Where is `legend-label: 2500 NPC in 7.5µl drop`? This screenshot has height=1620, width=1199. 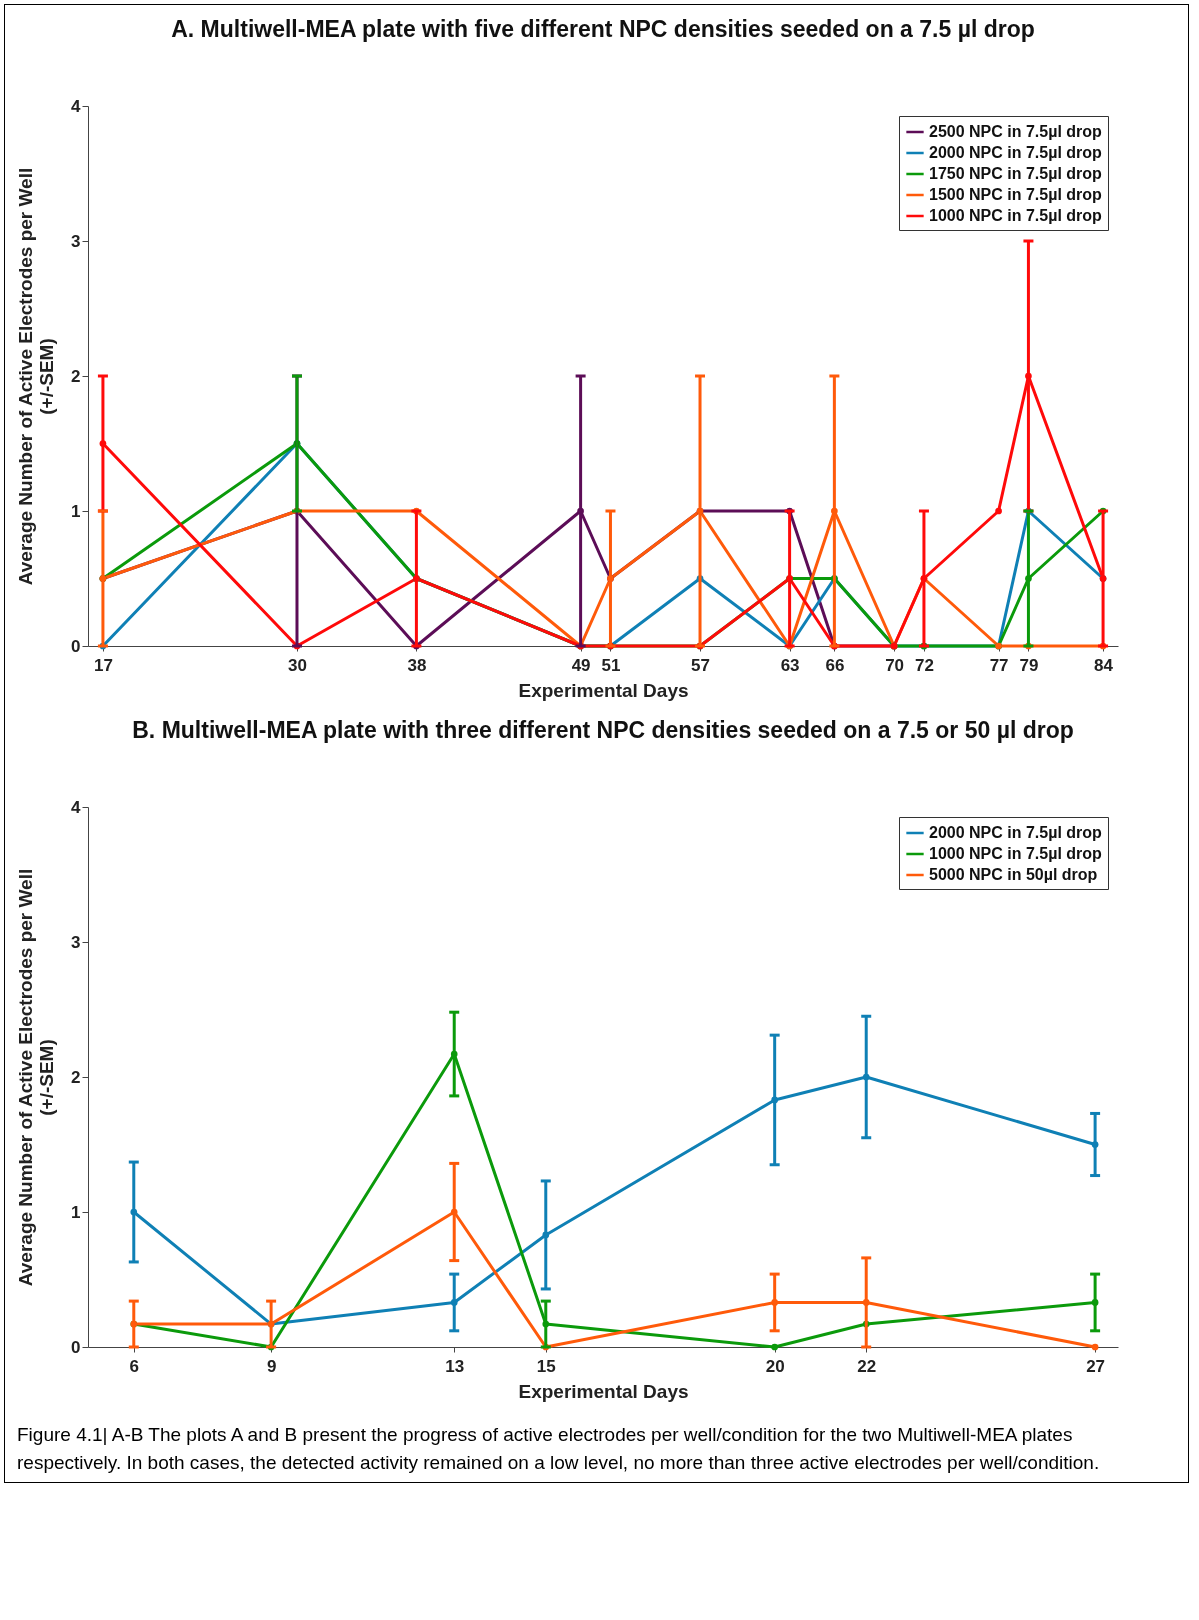 legend-label: 2500 NPC in 7.5µl drop is located at coordinates (1016, 131).